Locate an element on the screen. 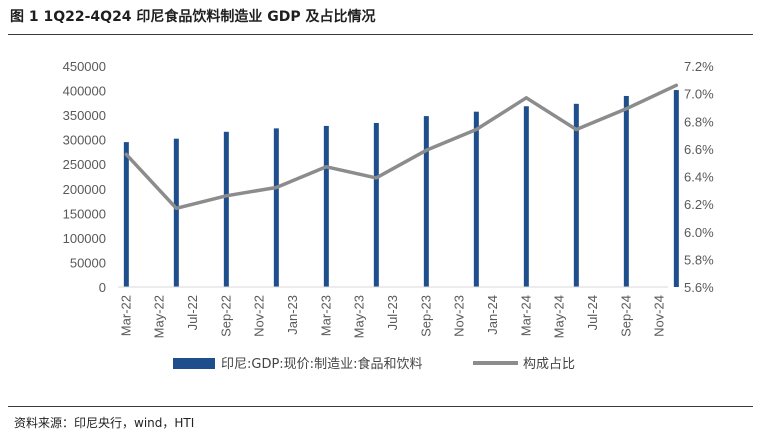 The height and width of the screenshot is (438, 761). x-tick-label: Nov-22 is located at coordinates (259, 316).